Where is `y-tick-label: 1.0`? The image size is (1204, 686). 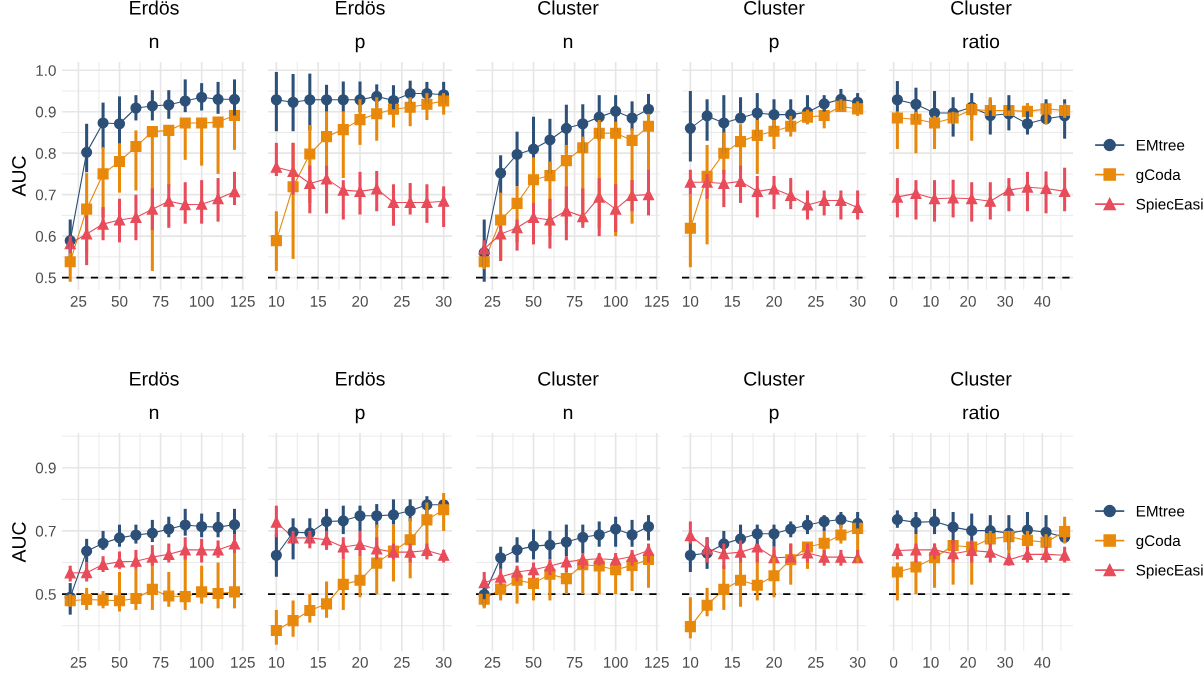 y-tick-label: 1.0 is located at coordinates (46, 70).